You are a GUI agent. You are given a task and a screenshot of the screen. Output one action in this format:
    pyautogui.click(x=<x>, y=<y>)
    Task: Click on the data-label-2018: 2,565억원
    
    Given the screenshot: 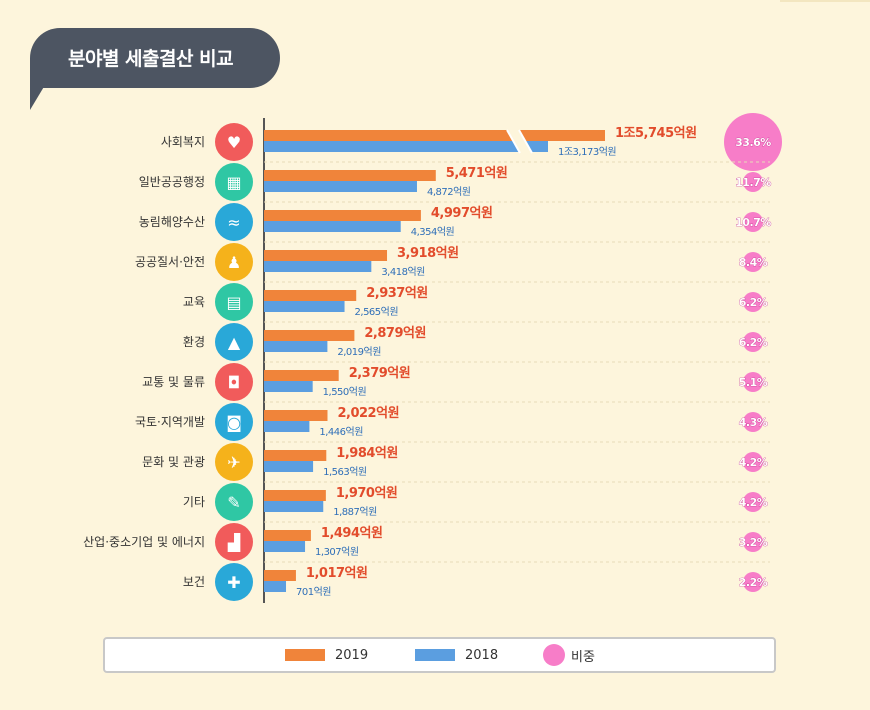 What is the action you would take?
    pyautogui.click(x=377, y=312)
    